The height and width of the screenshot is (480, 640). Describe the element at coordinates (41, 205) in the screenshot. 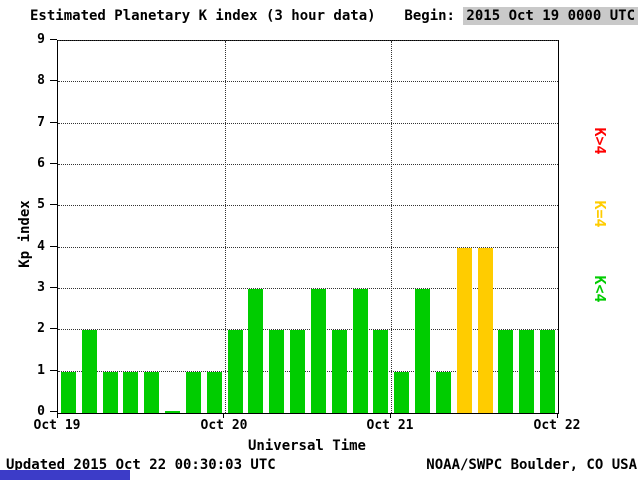

I see `y-tick-label: 5` at that location.